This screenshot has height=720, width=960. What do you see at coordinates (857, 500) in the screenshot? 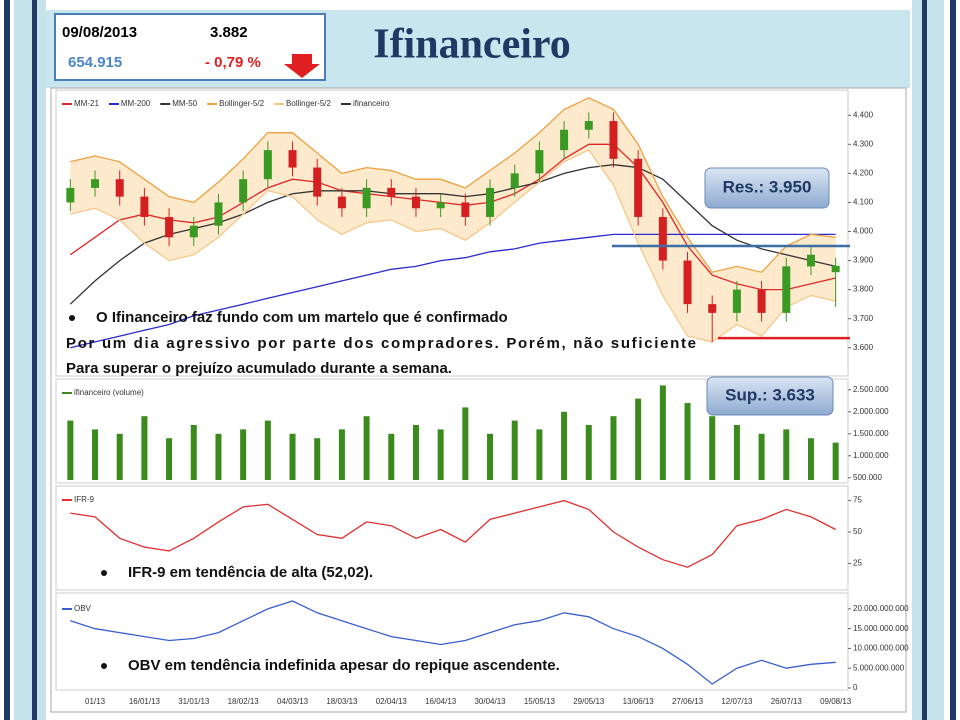
I see `y-tick-label: 75` at bounding box center [857, 500].